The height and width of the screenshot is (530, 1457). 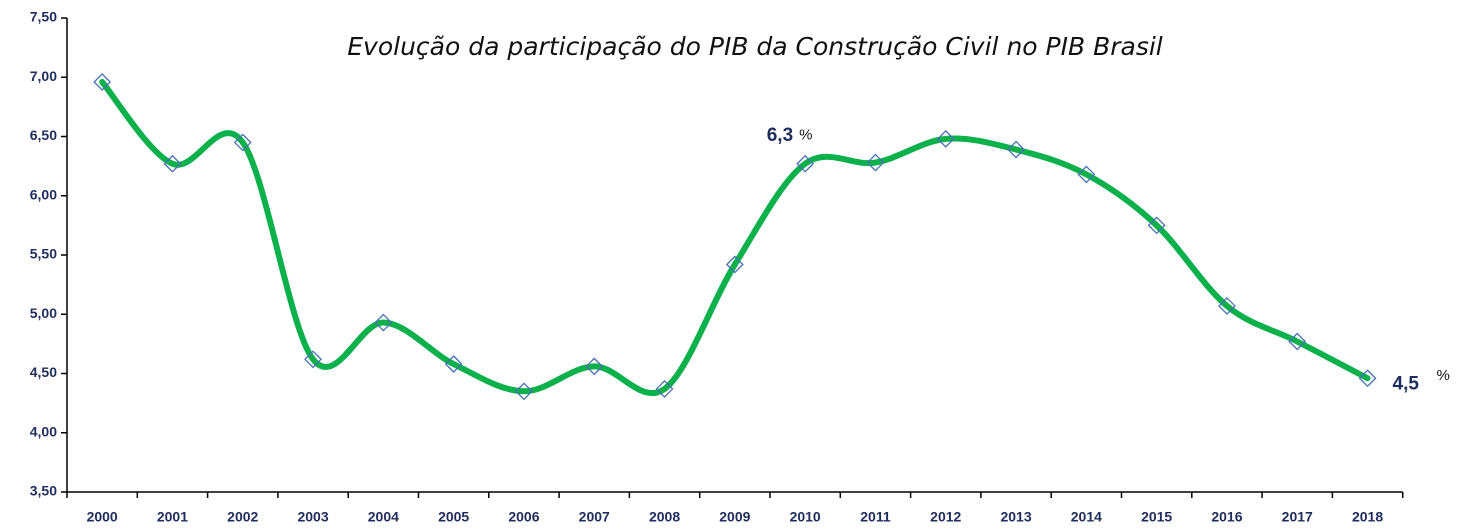 What do you see at coordinates (780, 135) in the screenshot?
I see `value-label: 6,3` at bounding box center [780, 135].